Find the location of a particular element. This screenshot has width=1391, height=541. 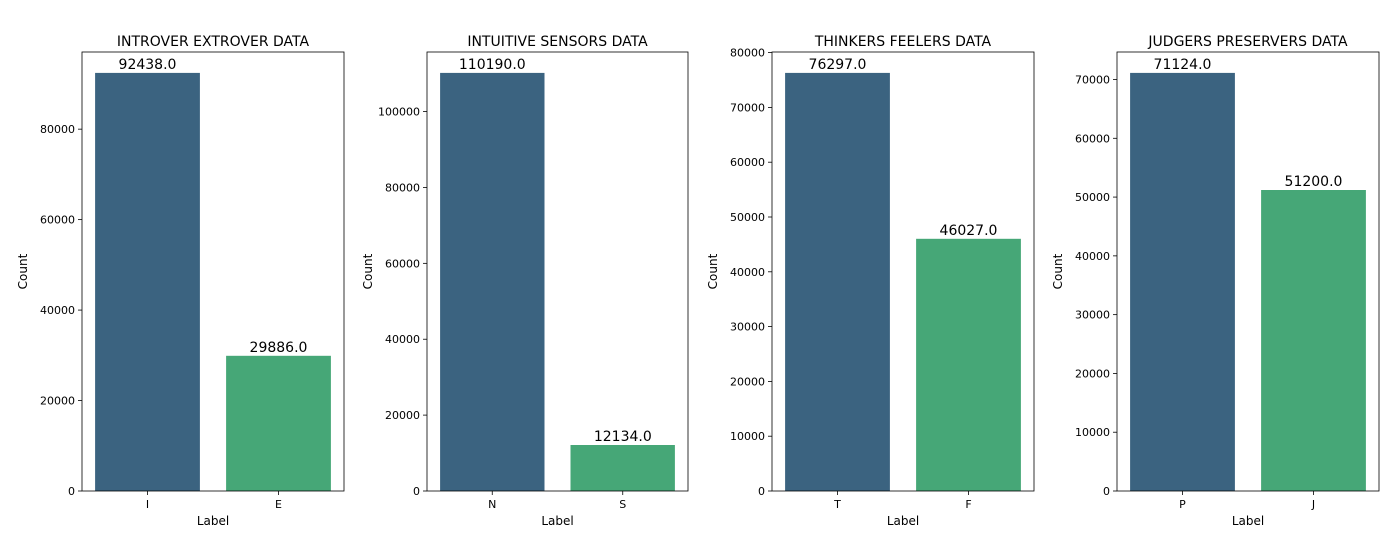

bar-s is located at coordinates (622, 468).